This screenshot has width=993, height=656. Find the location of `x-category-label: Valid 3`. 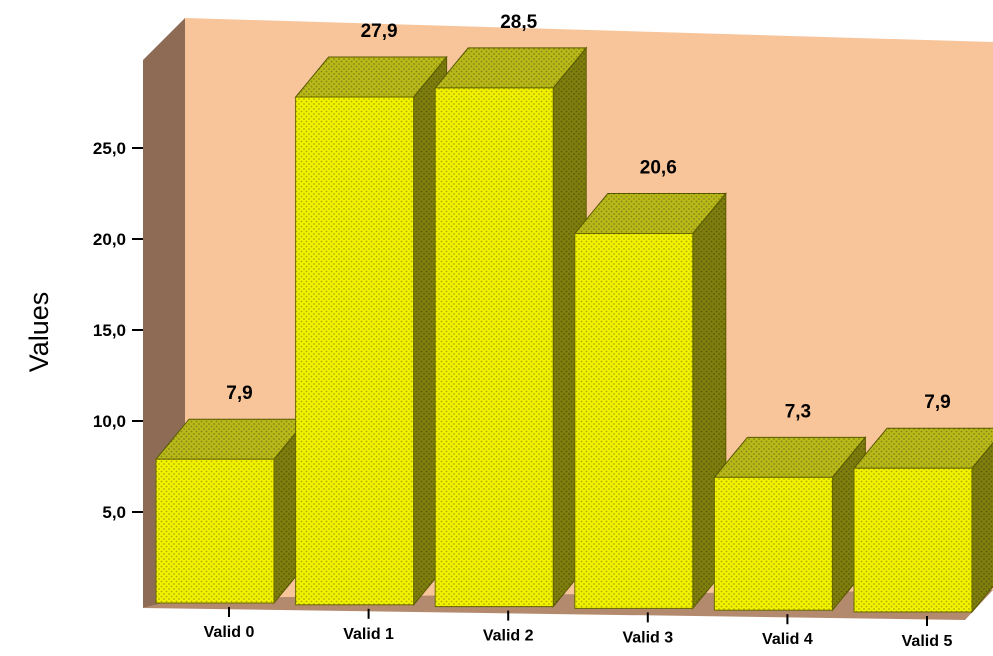

x-category-label: Valid 3 is located at coordinates (647, 637).